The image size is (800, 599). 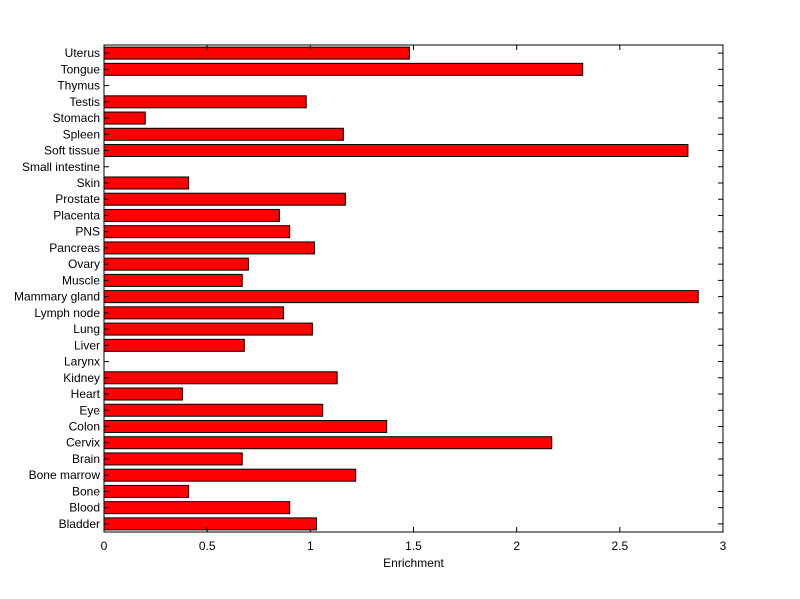 I want to click on y-tick-label: Prostate, so click(x=77, y=199).